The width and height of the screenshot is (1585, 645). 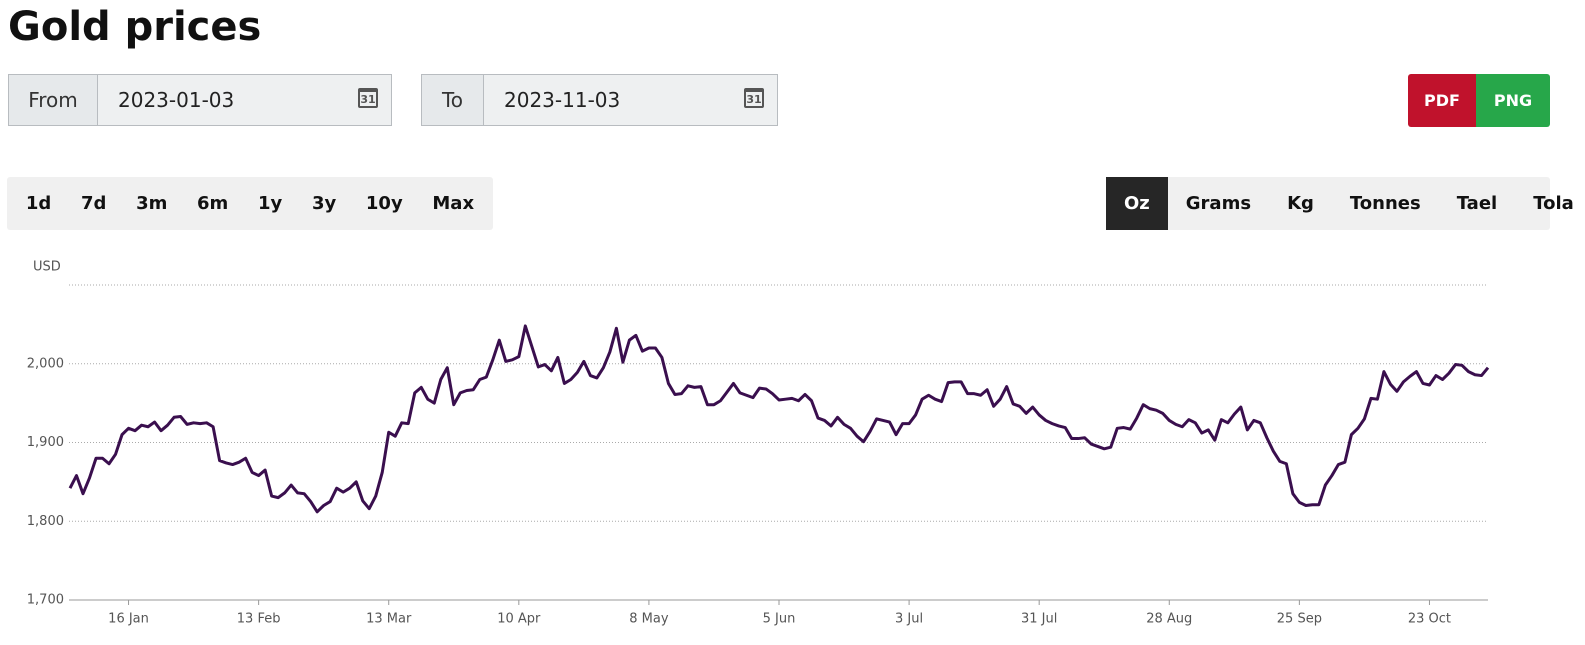 What do you see at coordinates (324, 203) in the screenshot?
I see `range-button: 3y` at bounding box center [324, 203].